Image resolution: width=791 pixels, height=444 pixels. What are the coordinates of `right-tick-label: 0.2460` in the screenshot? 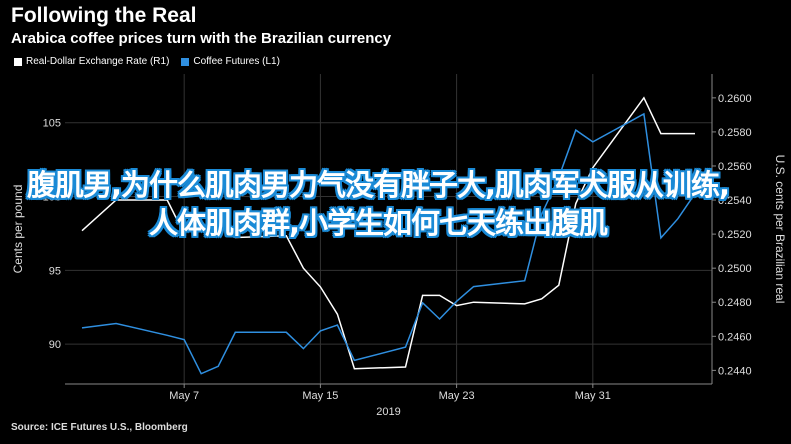 It's located at (735, 337).